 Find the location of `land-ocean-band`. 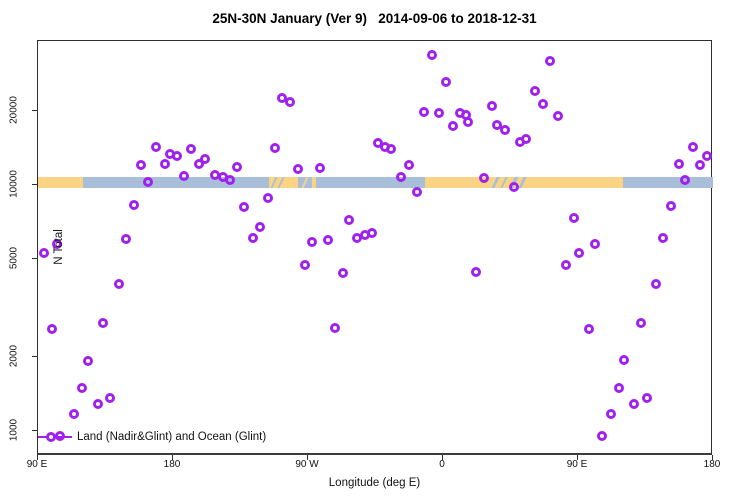

land-ocean-band is located at coordinates (375, 182).